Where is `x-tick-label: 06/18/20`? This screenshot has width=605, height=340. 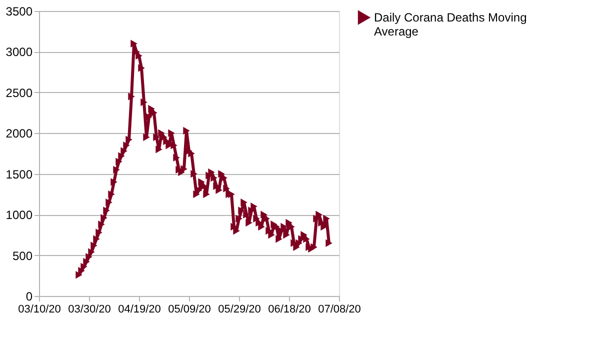
x-tick-label: 06/18/20 is located at coordinates (289, 310).